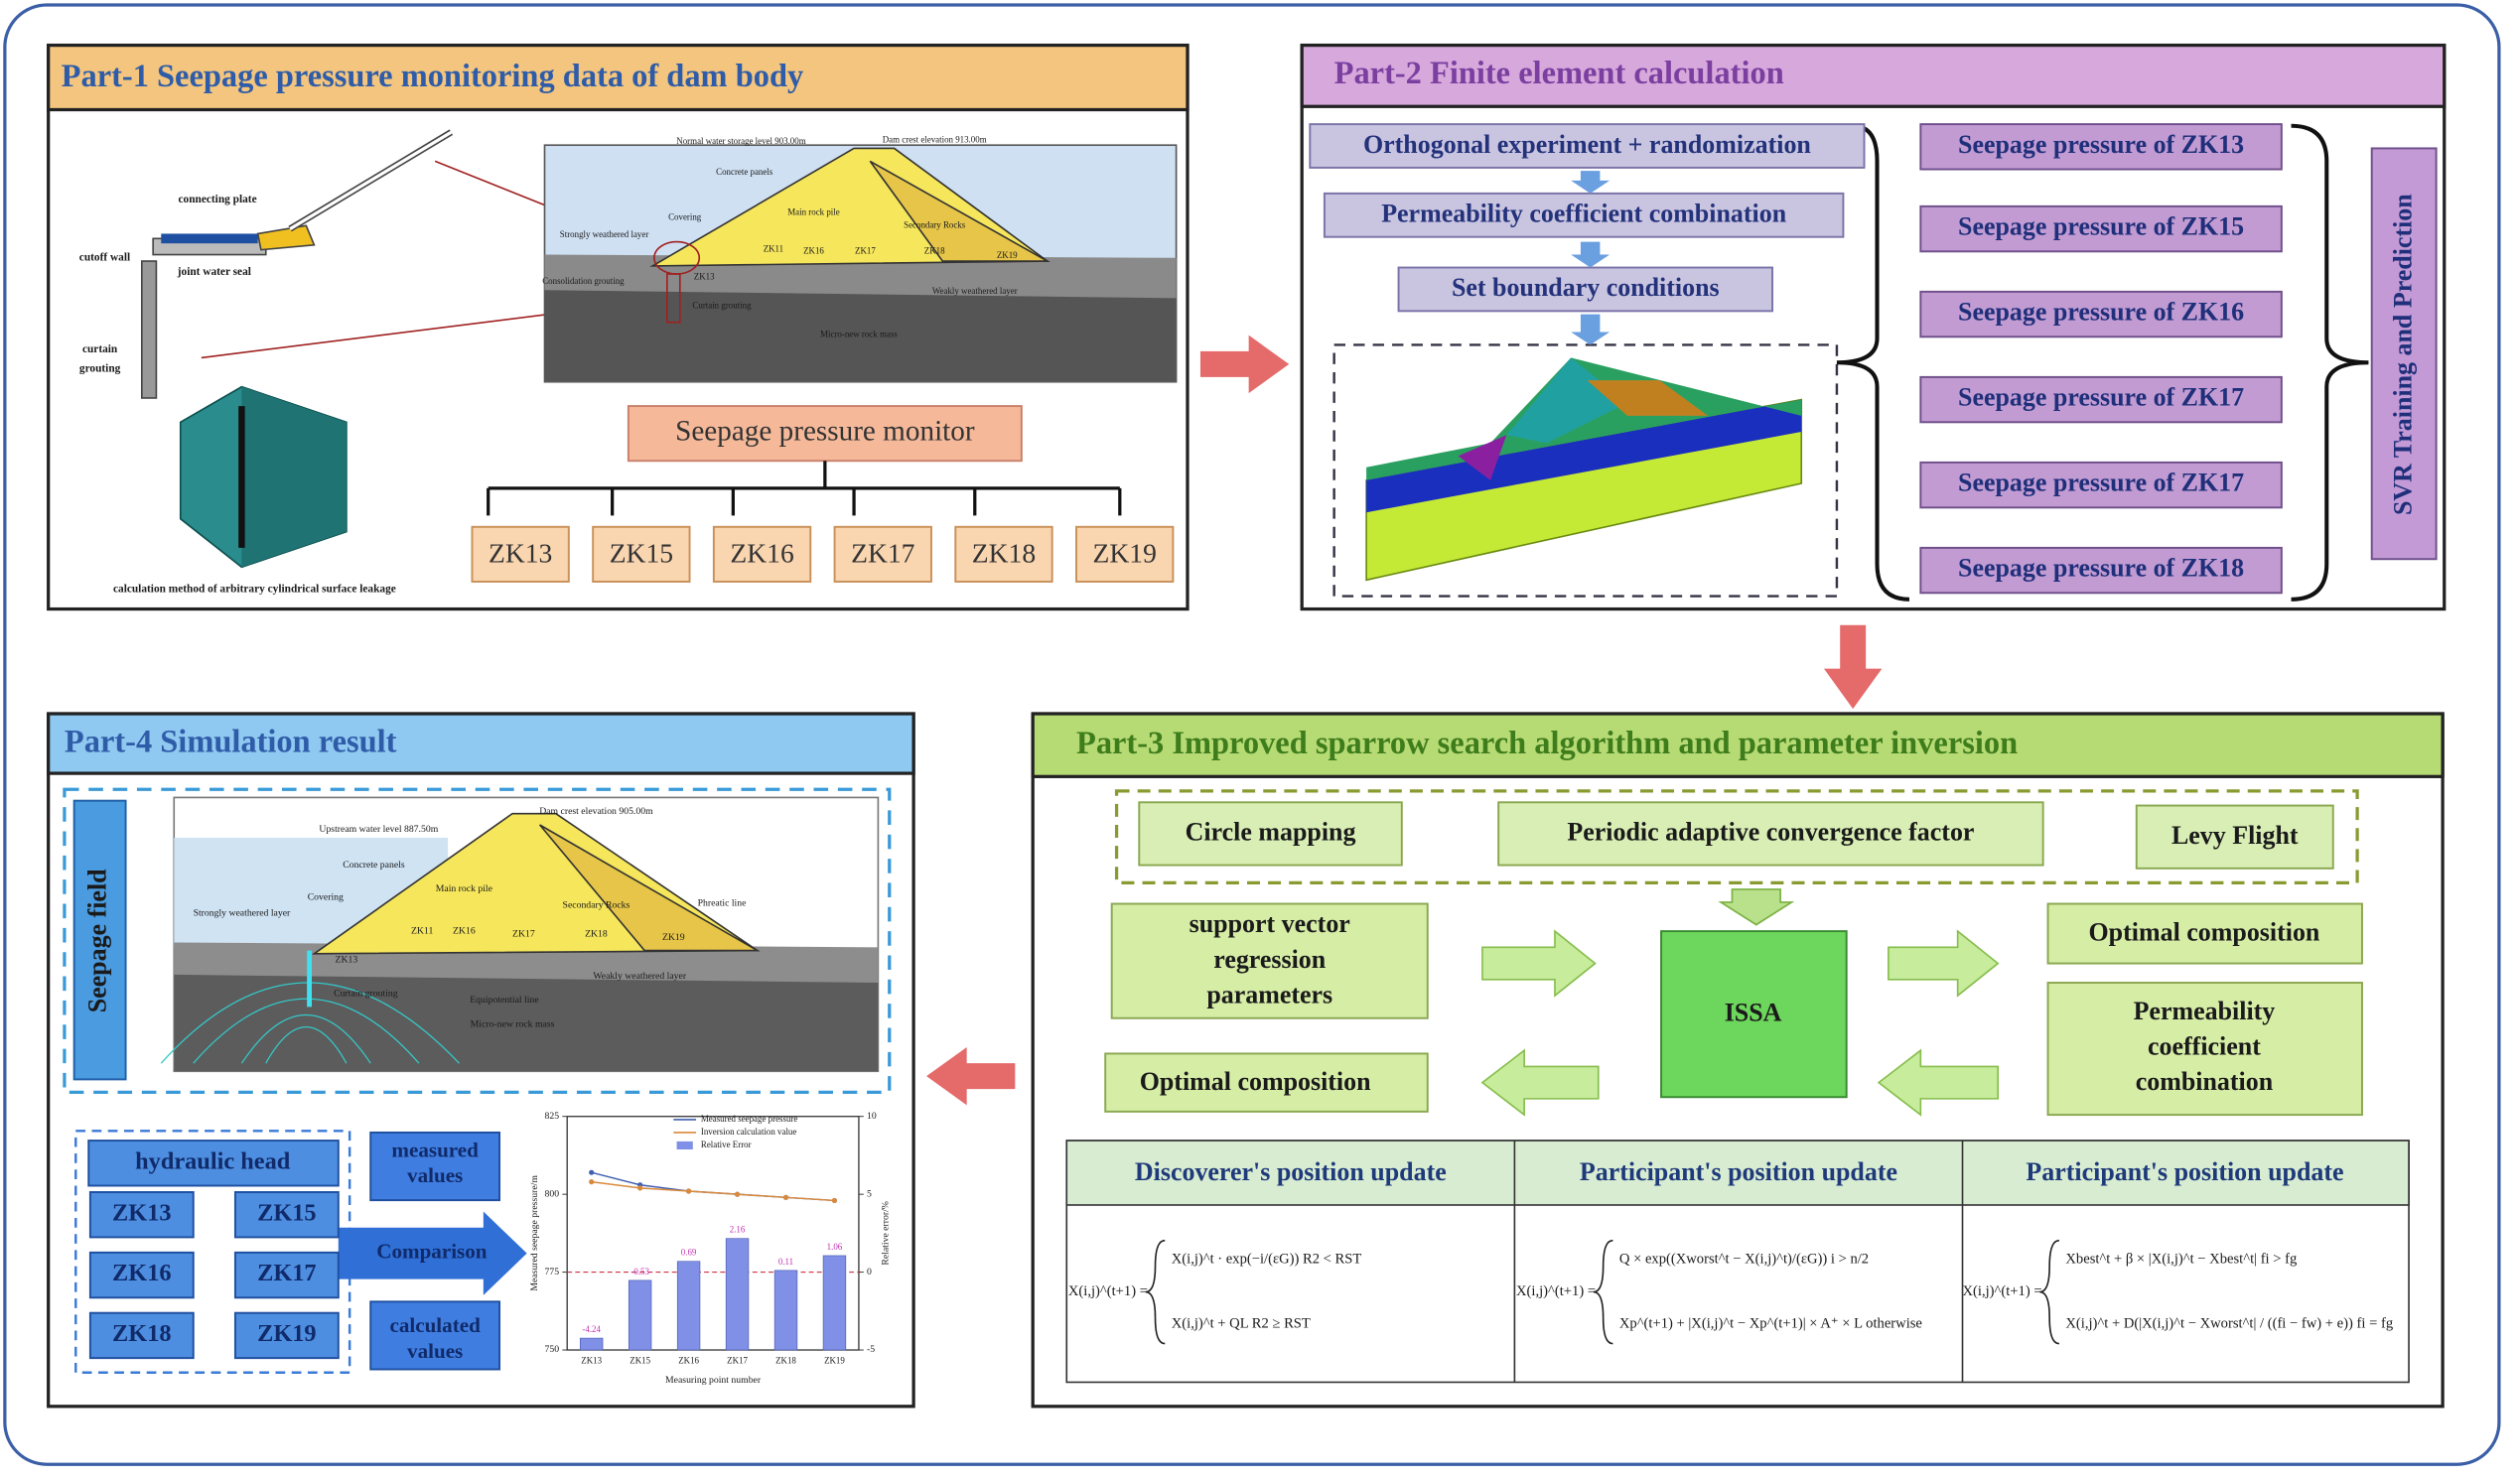 The width and height of the screenshot is (2520, 1479). What do you see at coordinates (2101, 312) in the screenshot?
I see `output-label: Seepage pressure of ZK16` at bounding box center [2101, 312].